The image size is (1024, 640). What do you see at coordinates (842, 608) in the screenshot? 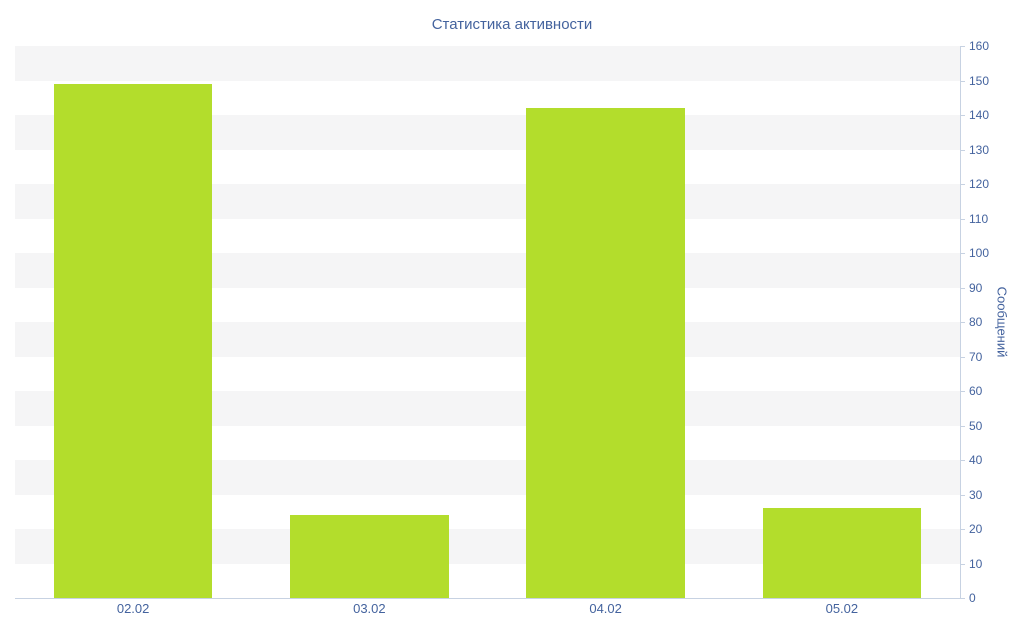
I see `x-tick-label: 05.02` at bounding box center [842, 608].